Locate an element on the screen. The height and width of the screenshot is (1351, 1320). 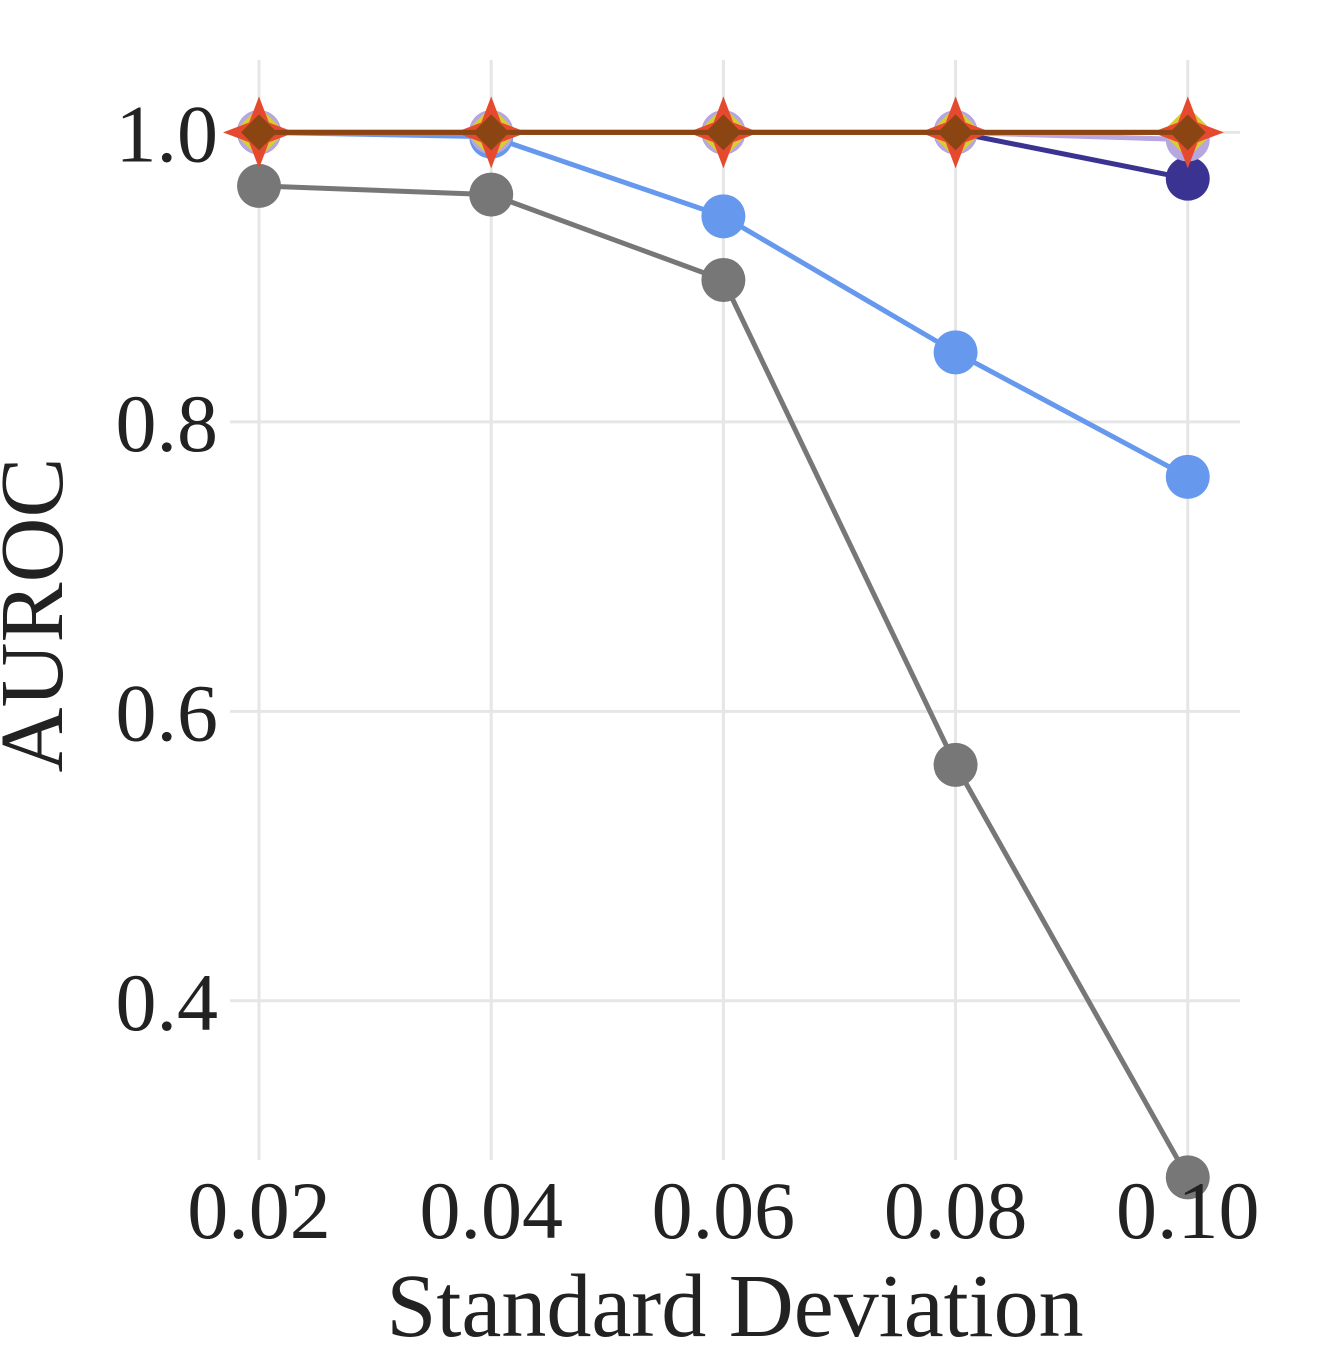
y-tick-label: 0.4 is located at coordinates (167, 1002).